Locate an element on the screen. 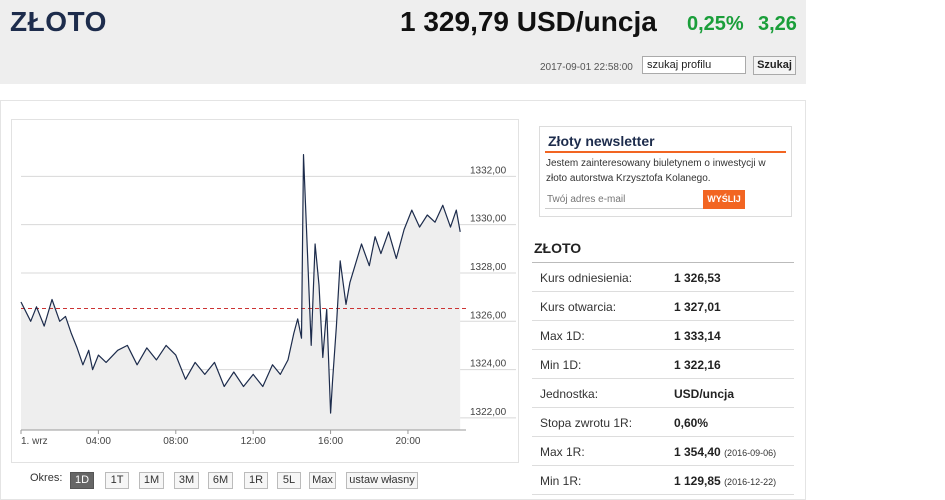 This screenshot has height=500, width=945. newsletter-box is located at coordinates (665, 171).